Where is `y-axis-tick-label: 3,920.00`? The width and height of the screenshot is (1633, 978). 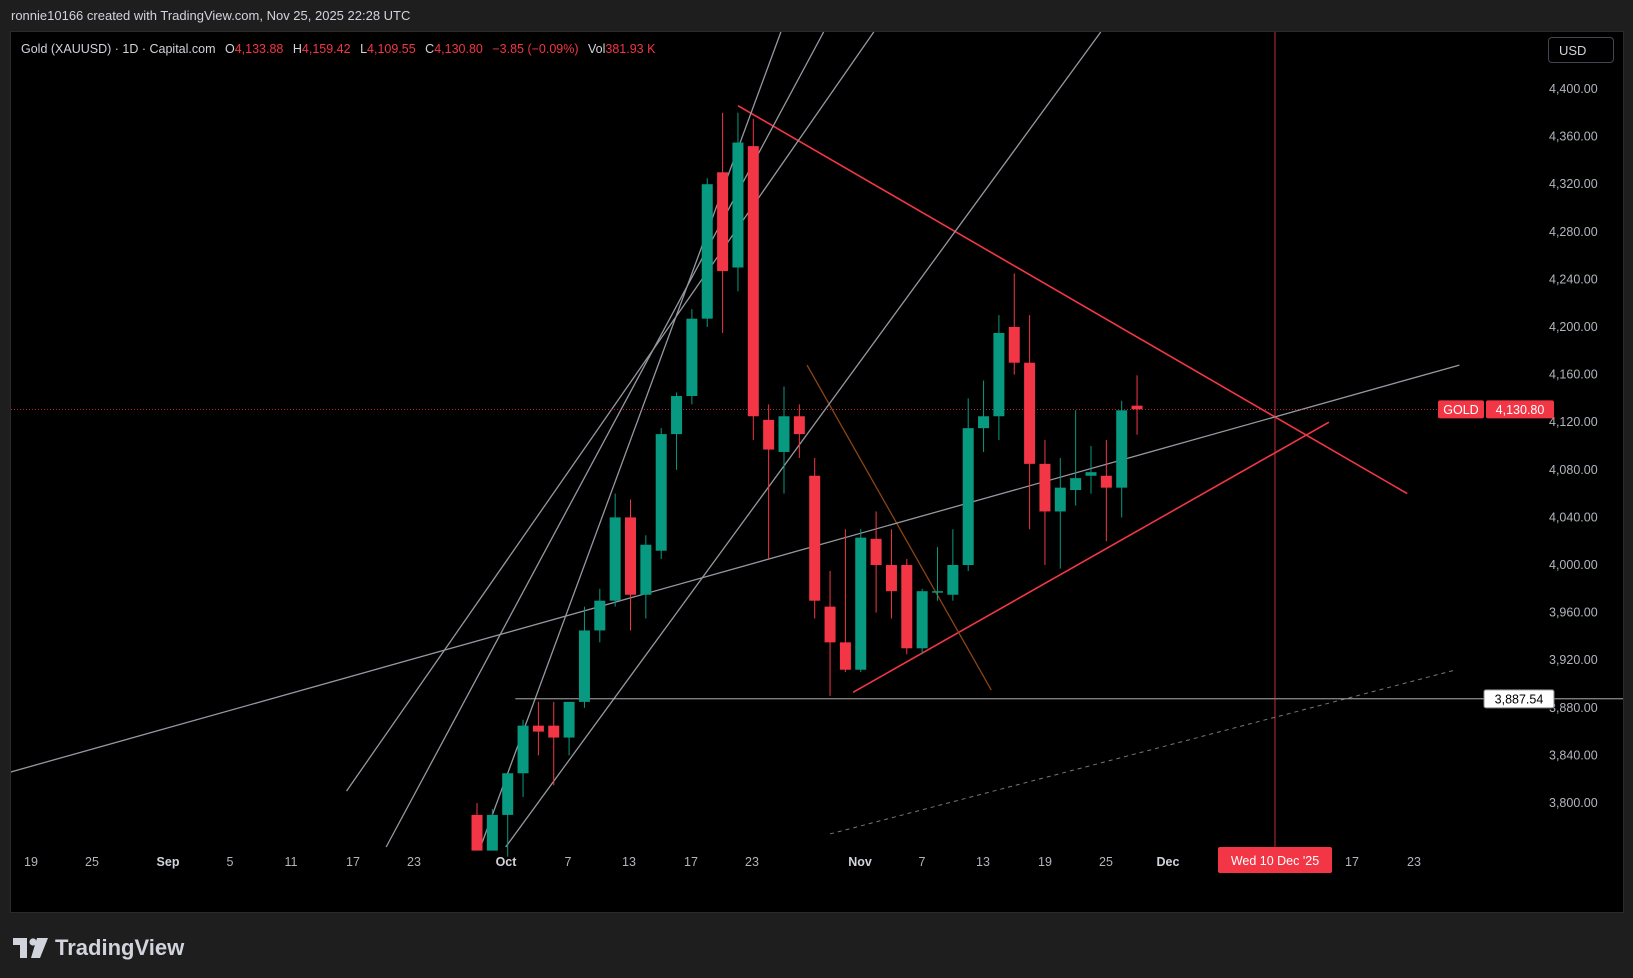 y-axis-tick-label: 3,920.00 is located at coordinates (1573, 660).